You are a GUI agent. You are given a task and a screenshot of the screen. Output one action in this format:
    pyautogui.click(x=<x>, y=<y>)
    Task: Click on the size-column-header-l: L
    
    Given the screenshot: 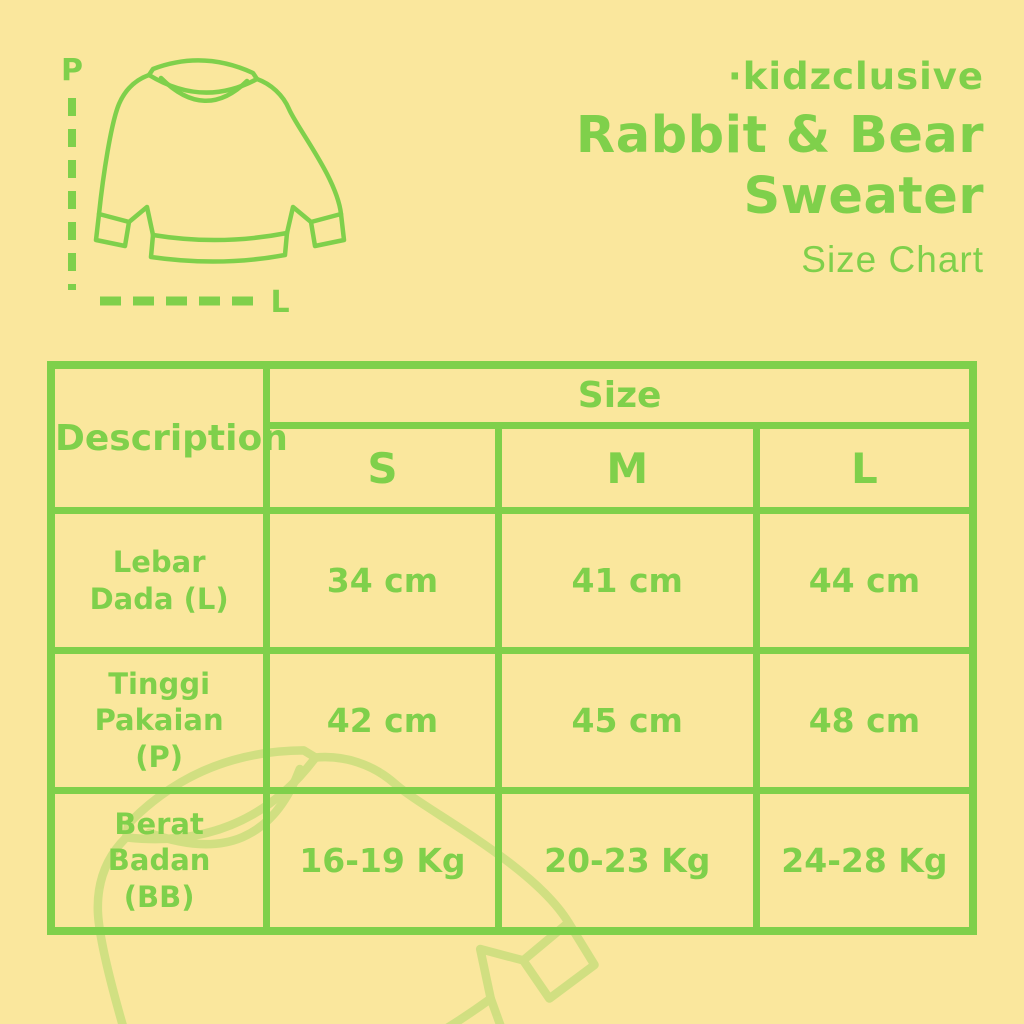 What is the action you would take?
    pyautogui.click(x=864, y=468)
    